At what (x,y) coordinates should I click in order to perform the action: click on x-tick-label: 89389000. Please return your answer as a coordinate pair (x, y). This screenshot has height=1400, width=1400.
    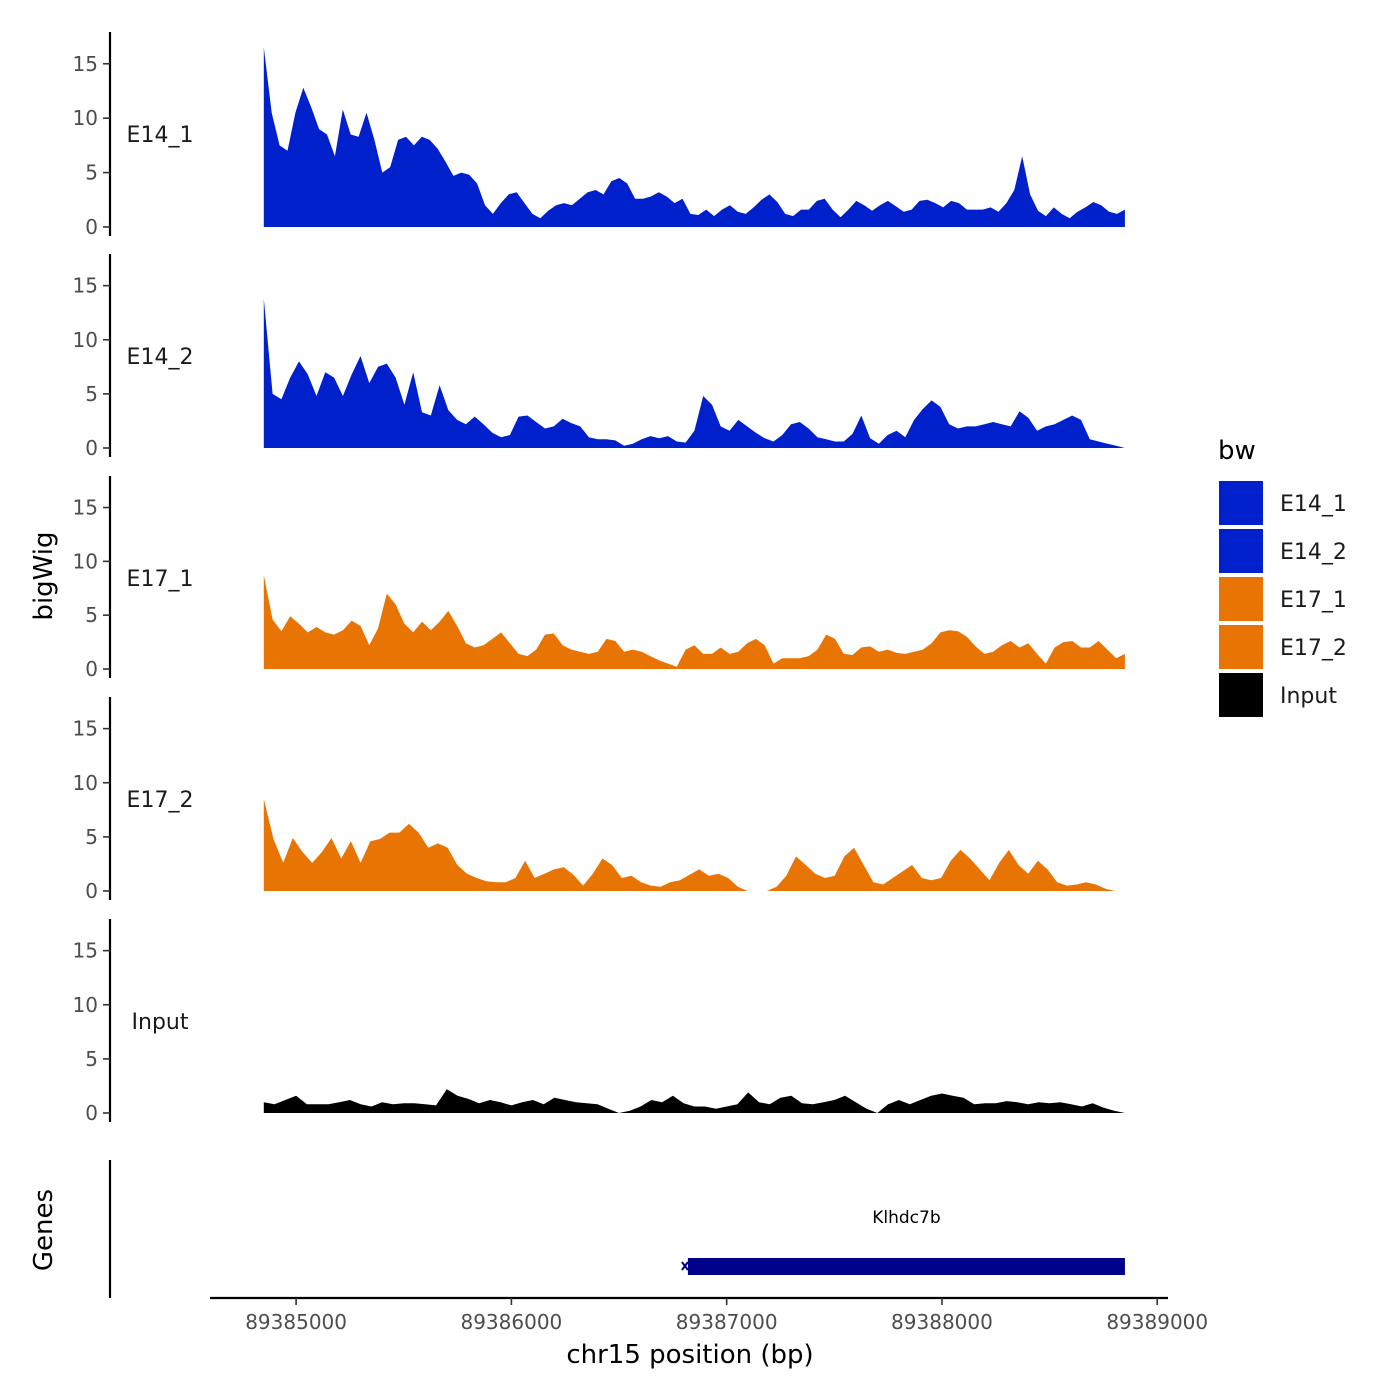
    Looking at the image, I should click on (1157, 1322).